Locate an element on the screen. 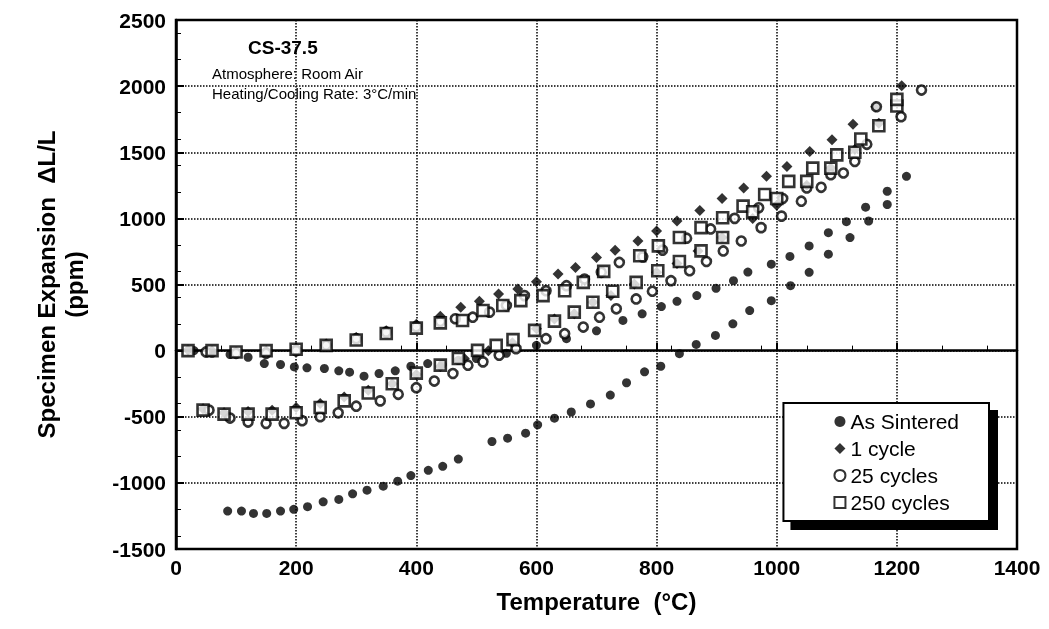  x-tick-label: 0 is located at coordinates (176, 567).